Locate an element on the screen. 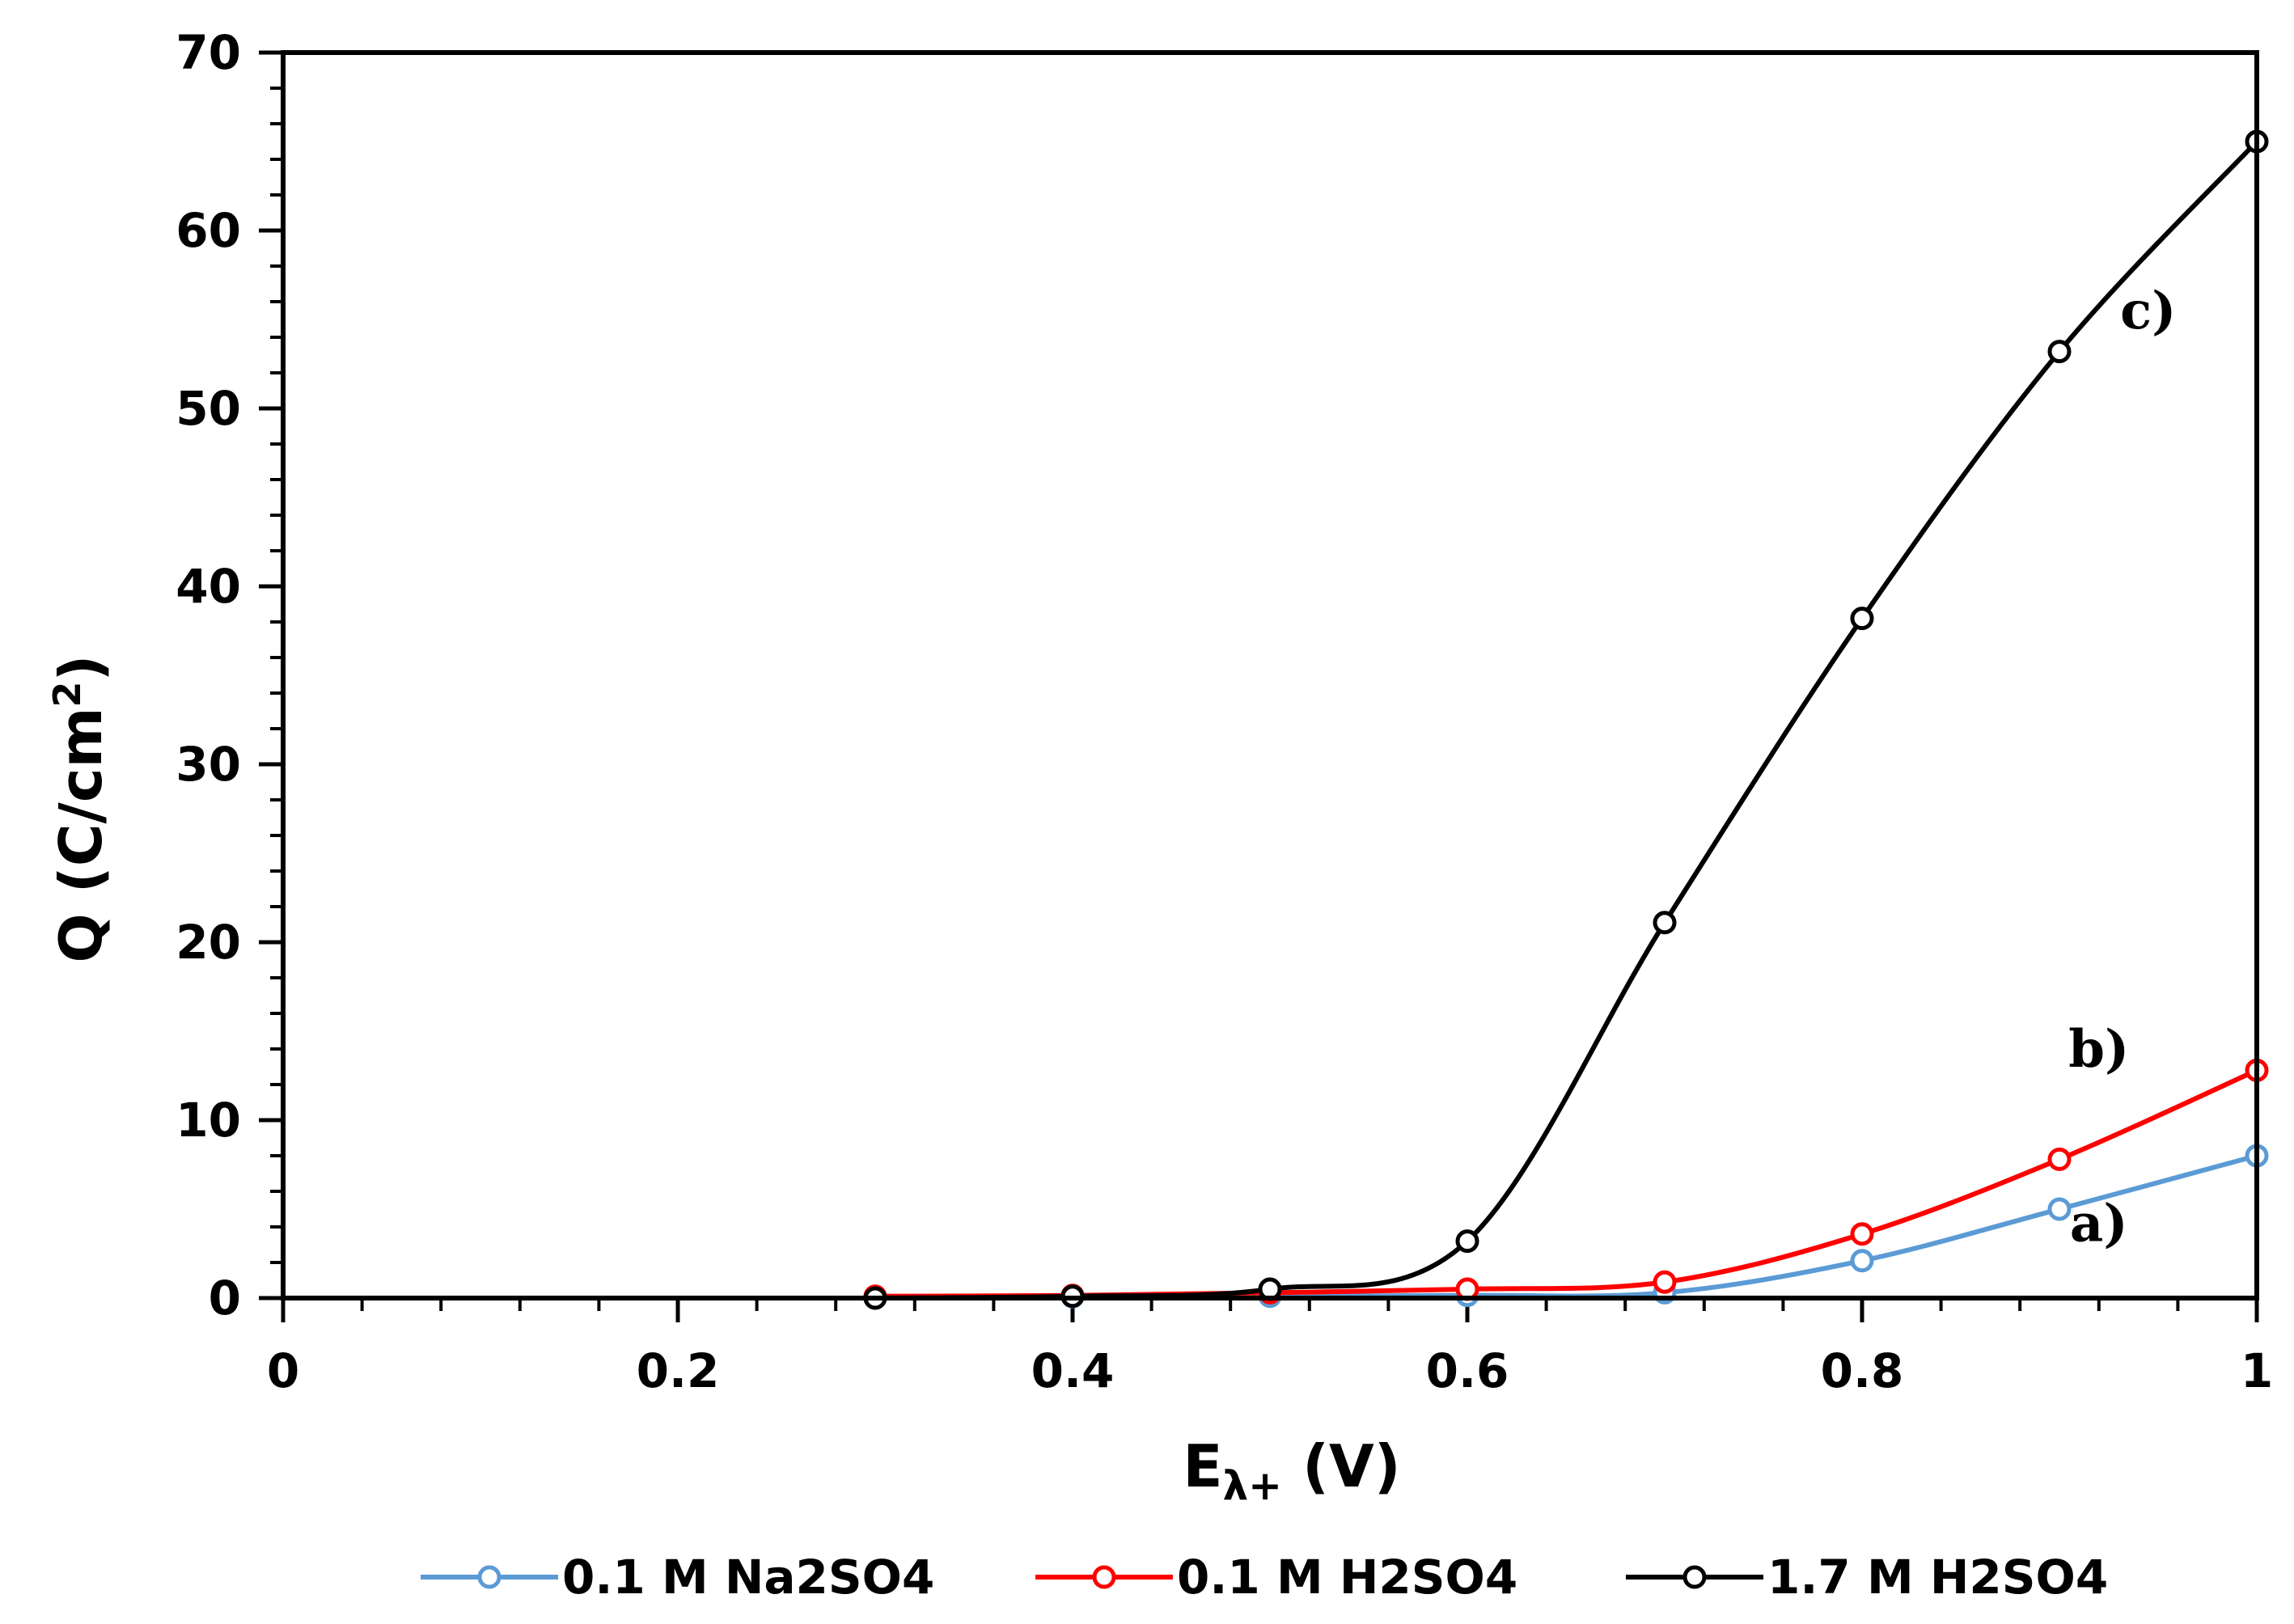  y-tick-label: 50 is located at coordinates (209, 408).